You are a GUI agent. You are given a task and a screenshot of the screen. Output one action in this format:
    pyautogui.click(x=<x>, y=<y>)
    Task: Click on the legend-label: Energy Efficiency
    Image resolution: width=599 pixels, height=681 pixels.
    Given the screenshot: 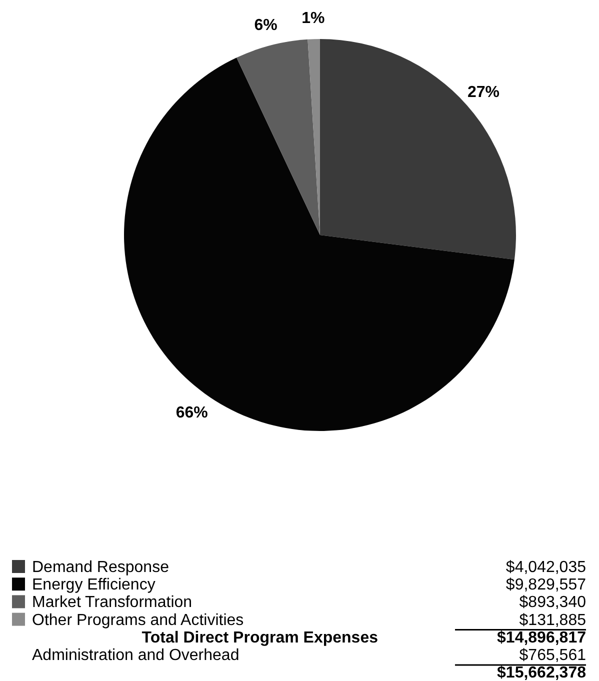 What is the action you would take?
    pyautogui.click(x=94, y=585)
    